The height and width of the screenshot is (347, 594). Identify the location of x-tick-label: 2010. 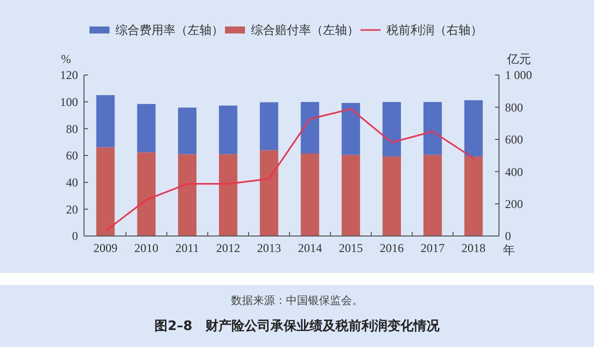
(146, 248).